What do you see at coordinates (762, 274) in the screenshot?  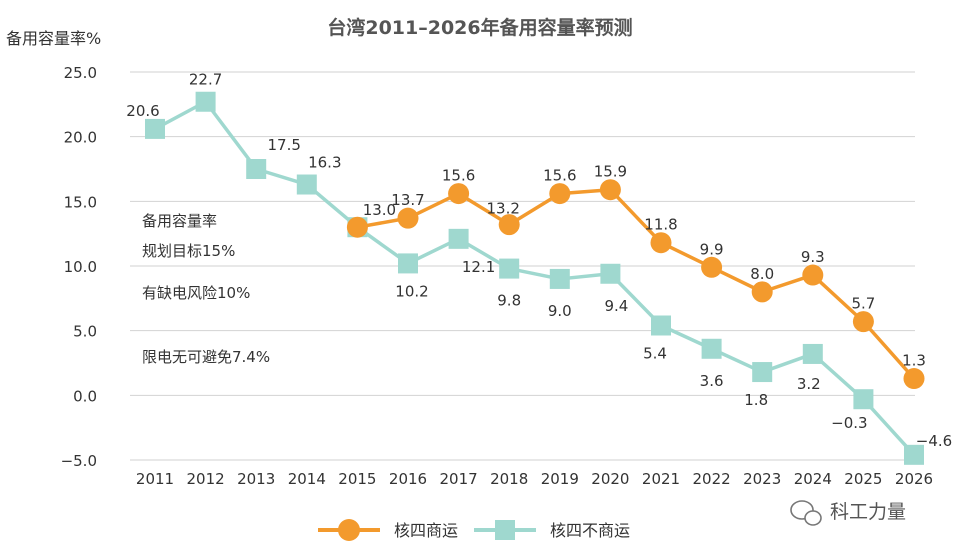 I see `data-label-with-nuclear4: 8.0` at bounding box center [762, 274].